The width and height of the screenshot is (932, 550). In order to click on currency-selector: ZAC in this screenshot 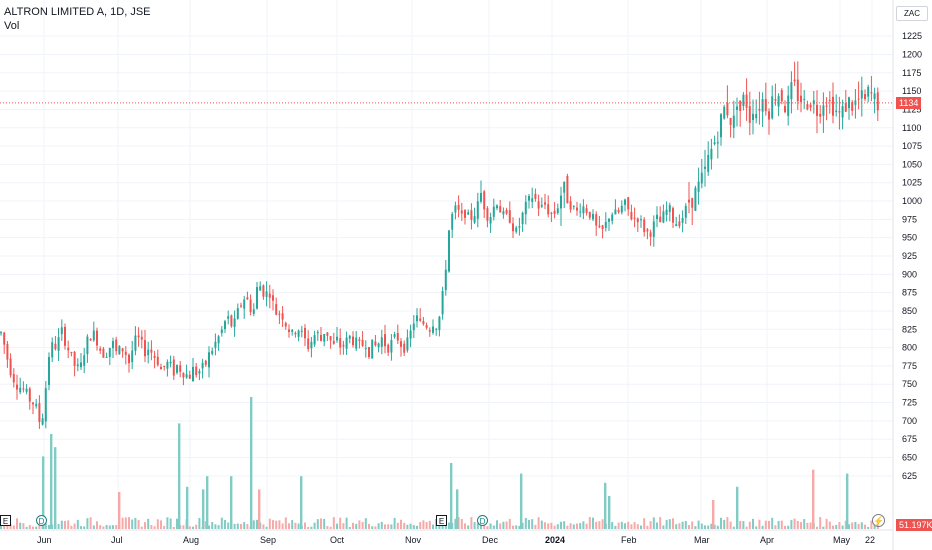, I will do `click(912, 13)`.